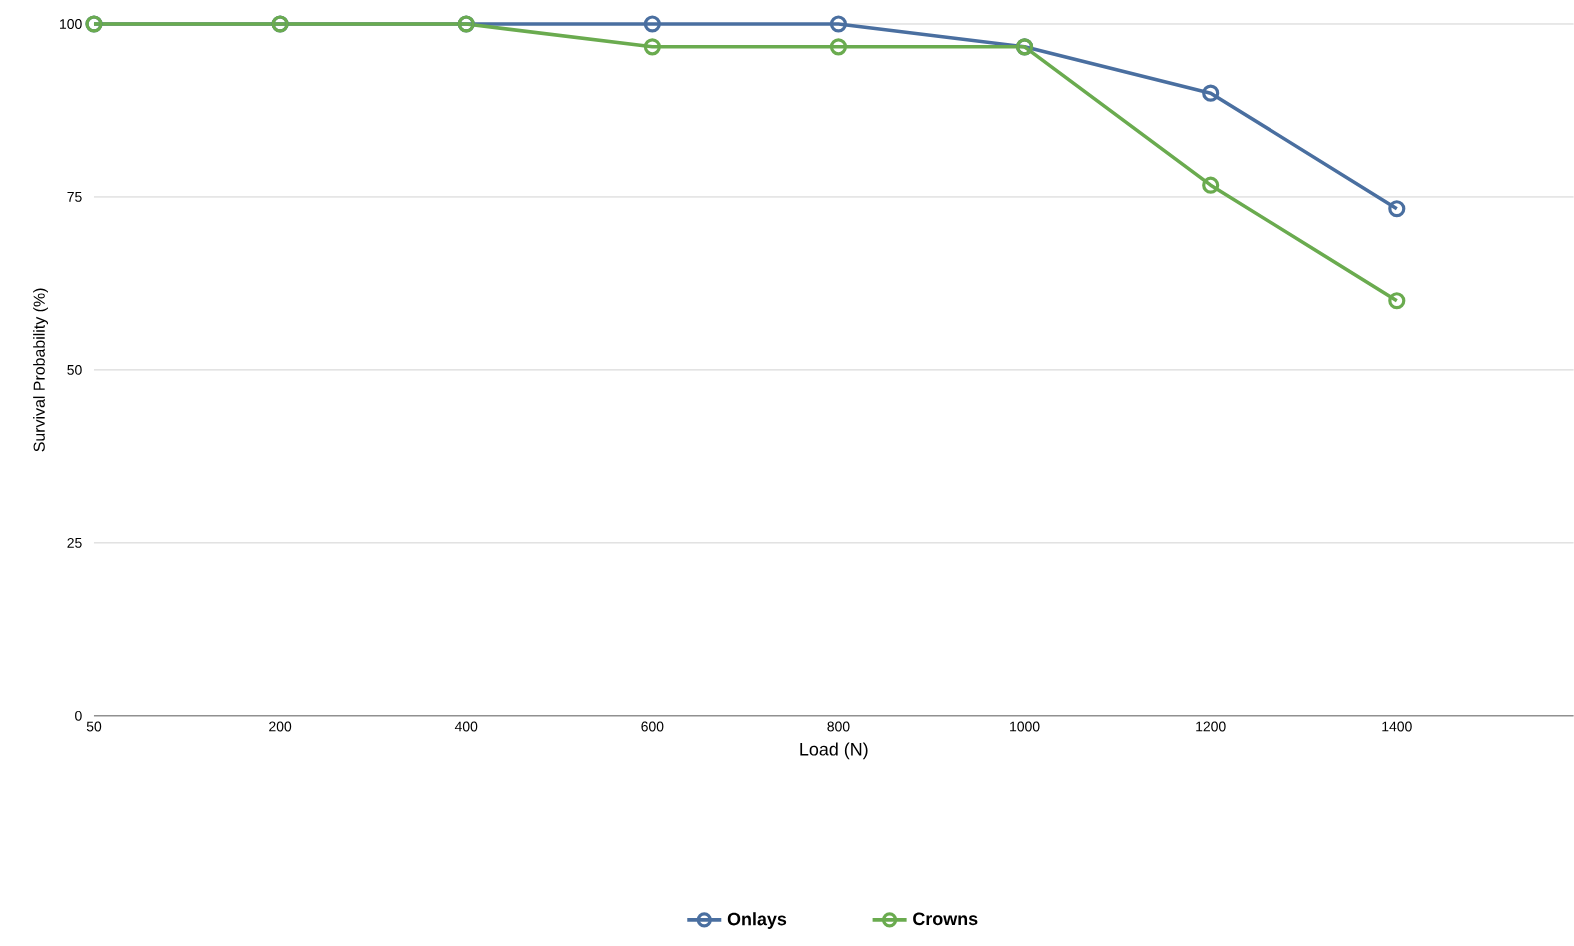 The width and height of the screenshot is (1574, 946). I want to click on legend-label: Crowns, so click(945, 919).